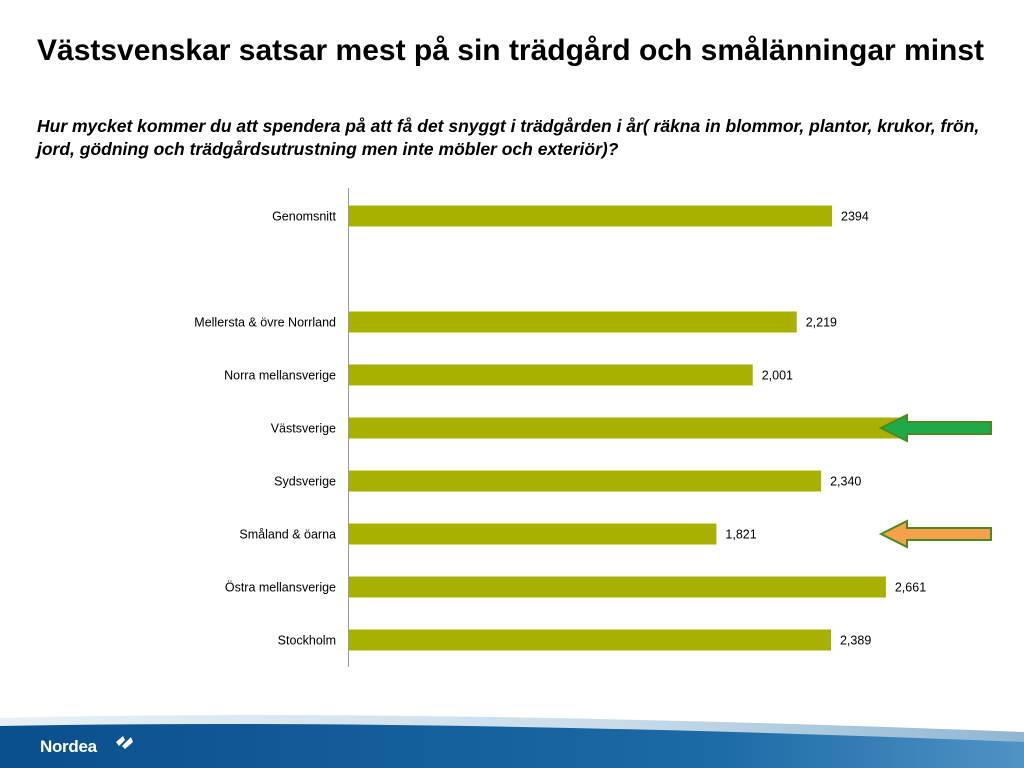  Describe the element at coordinates (855, 641) in the screenshot. I see `value-label: 2,389` at that location.